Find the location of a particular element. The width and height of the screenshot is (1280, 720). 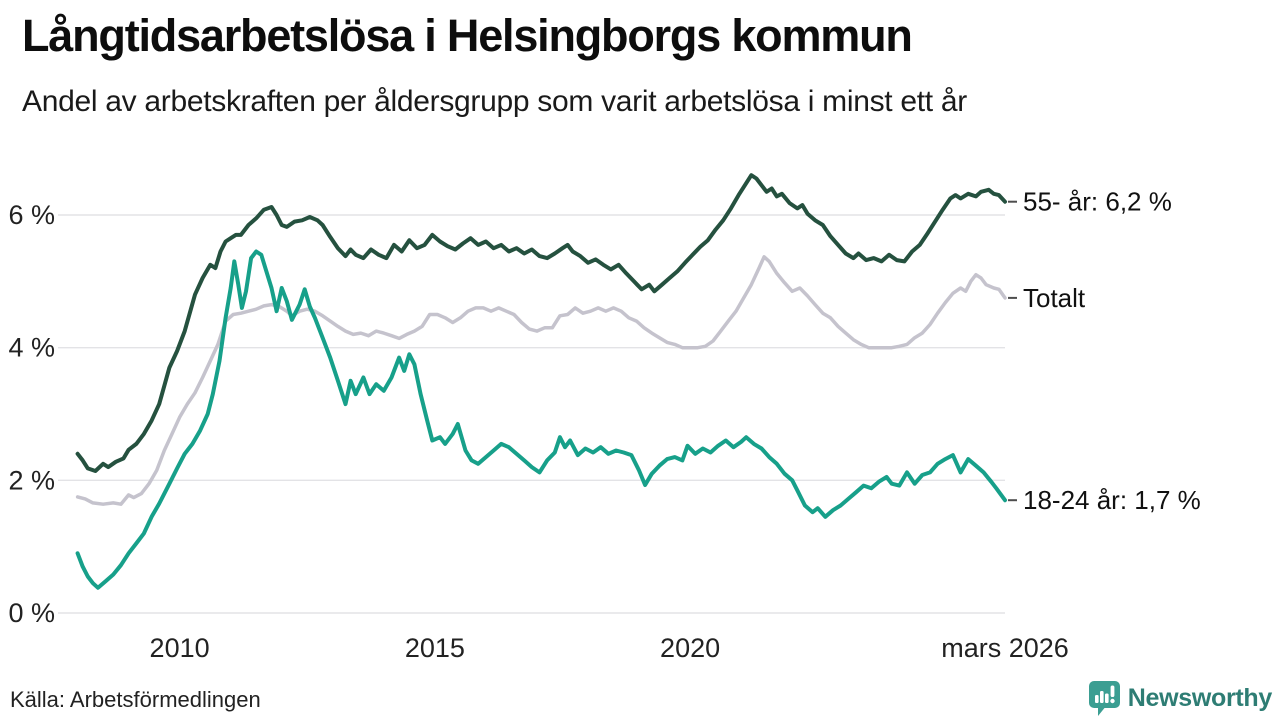

x-axis-tick-label: 2020 is located at coordinates (690, 648).